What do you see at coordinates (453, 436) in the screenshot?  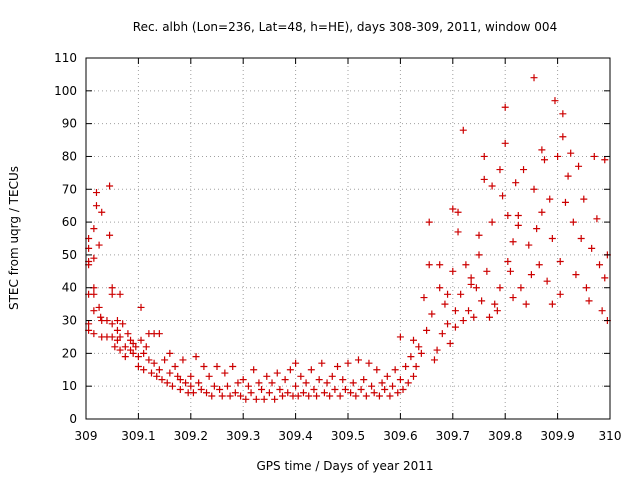 I see `x-tick-label: 309.7` at bounding box center [453, 436].